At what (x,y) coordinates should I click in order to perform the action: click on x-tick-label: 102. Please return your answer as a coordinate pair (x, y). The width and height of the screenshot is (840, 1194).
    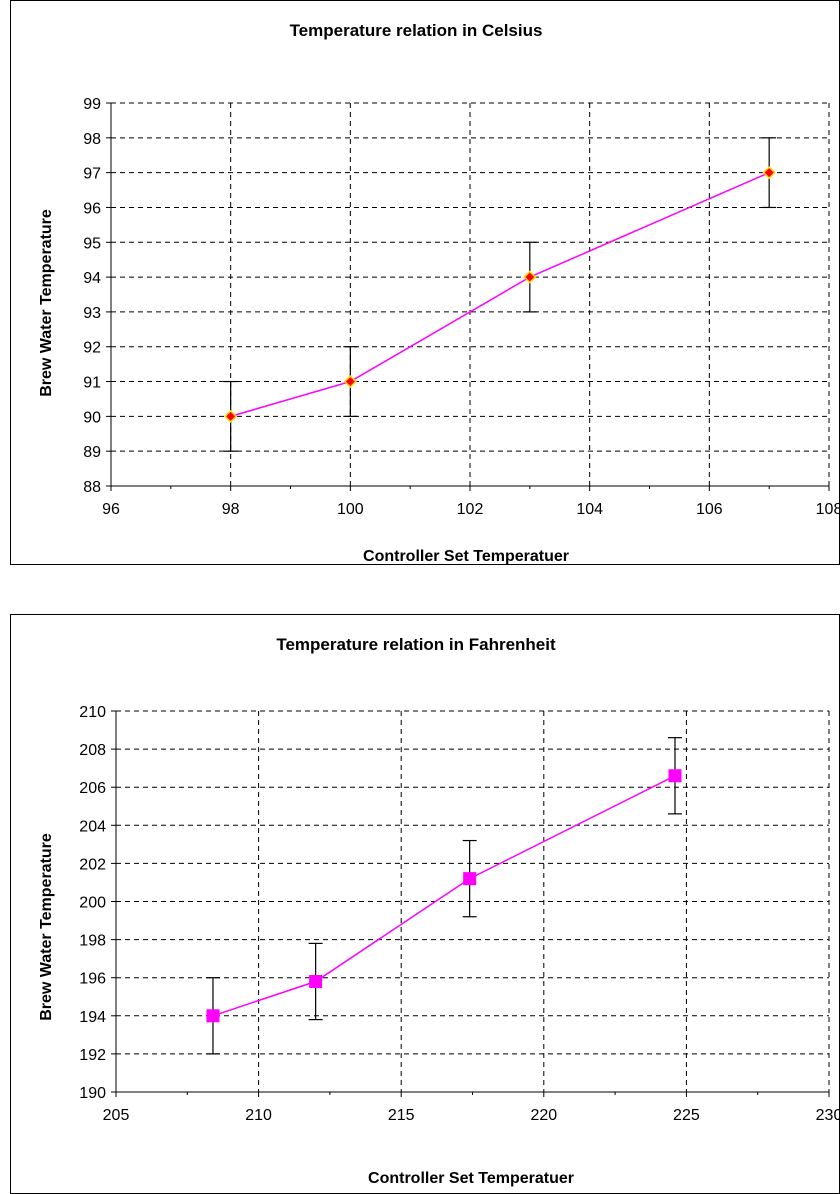
    Looking at the image, I should click on (470, 509).